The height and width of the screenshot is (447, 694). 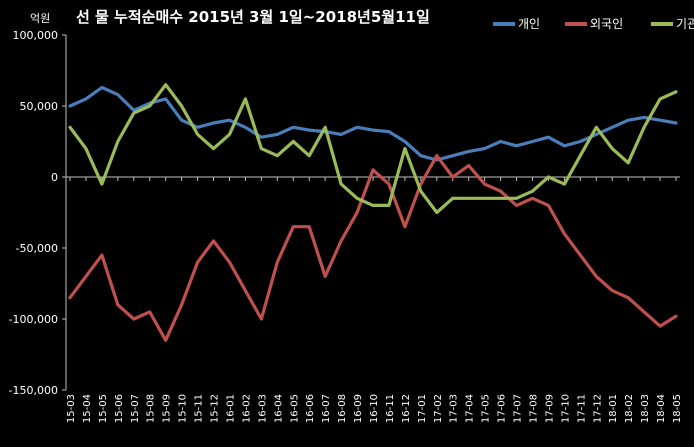 What do you see at coordinates (342, 408) in the screenshot?
I see `x-tick-label: 16-08` at bounding box center [342, 408].